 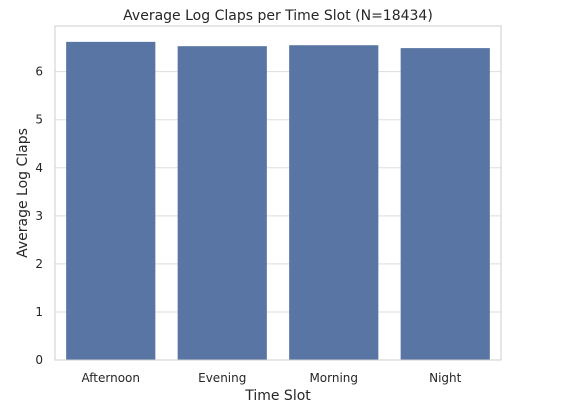 I want to click on y-axis-label: Average Log Claps, so click(x=23, y=193).